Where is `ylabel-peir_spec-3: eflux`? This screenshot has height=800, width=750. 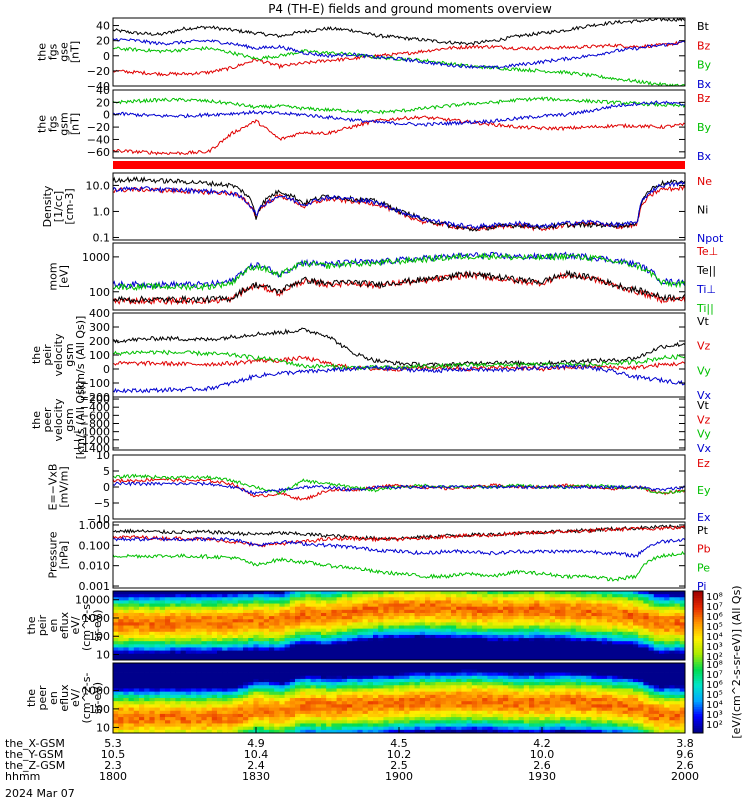 ylabel-peir_spec-3: eflux is located at coordinates (64, 625).